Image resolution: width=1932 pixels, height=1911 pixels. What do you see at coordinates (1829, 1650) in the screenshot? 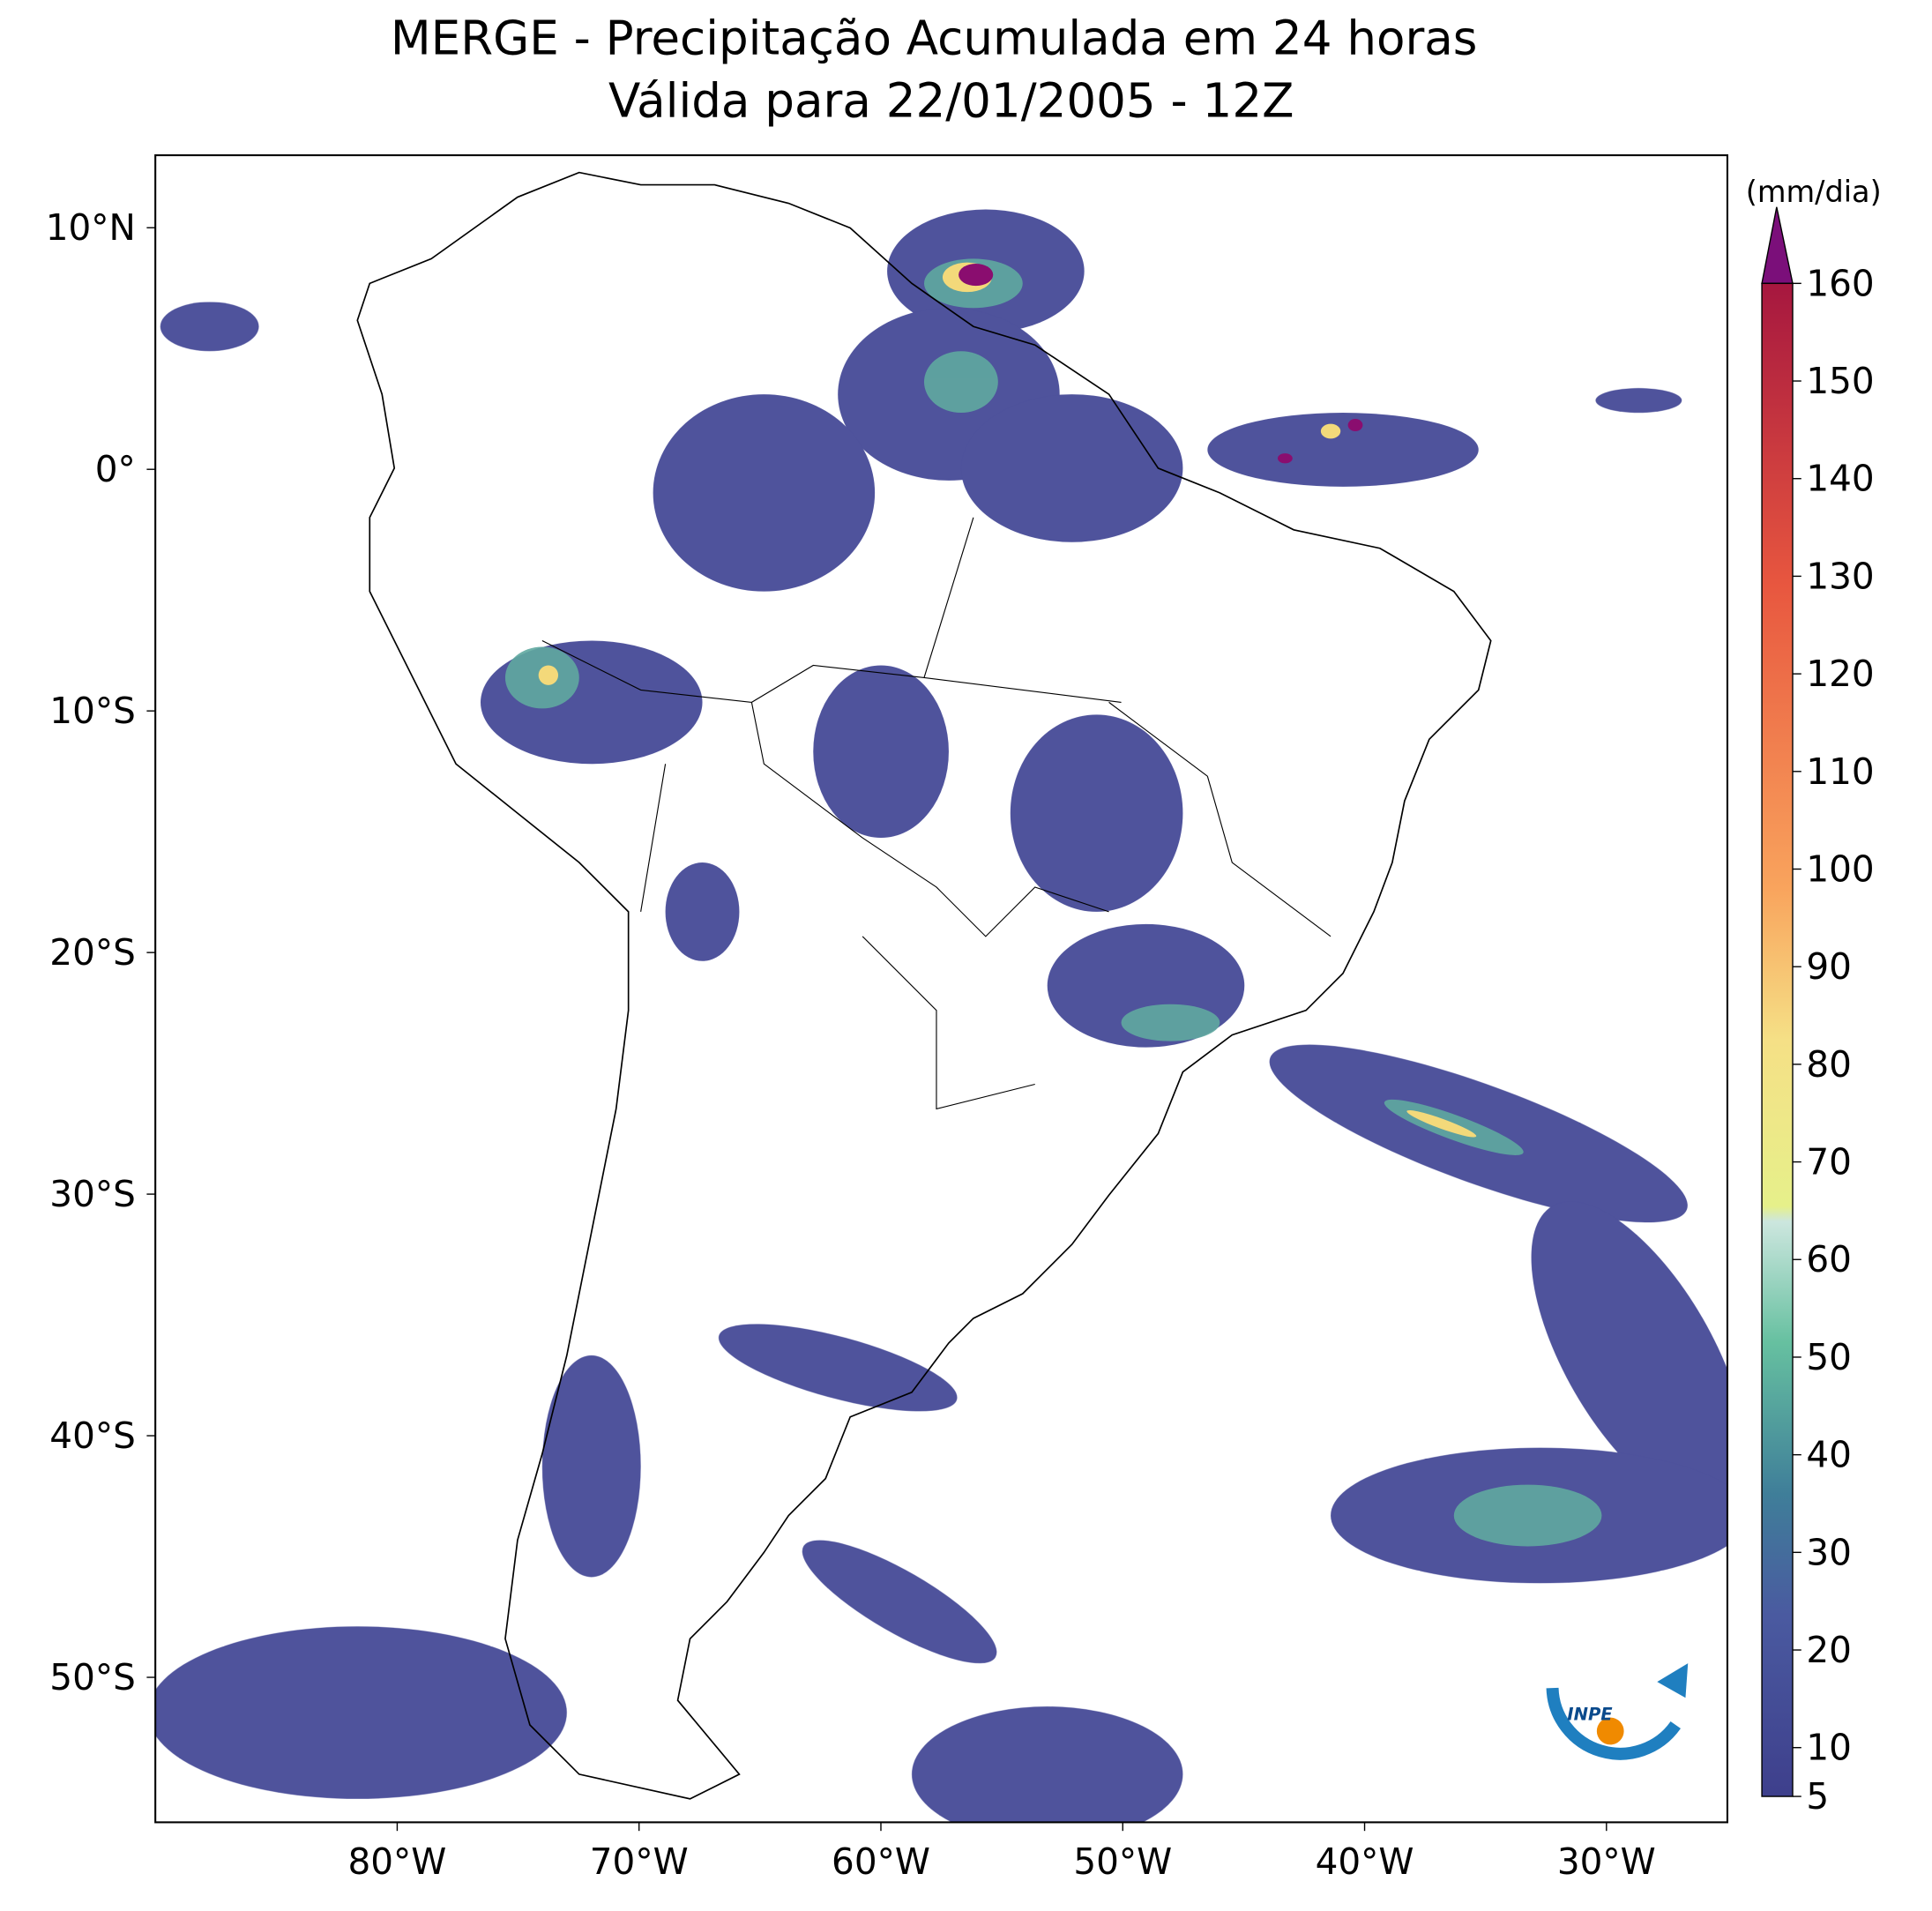
I see `colorbar-tick-label: 20` at bounding box center [1829, 1650].